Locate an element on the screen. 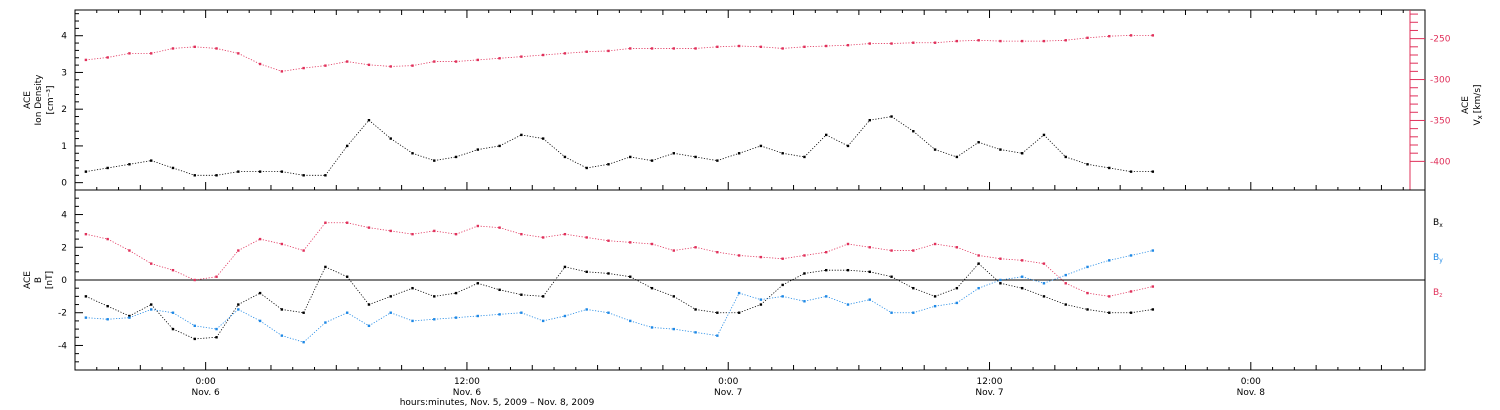 The width and height of the screenshot is (1500, 410). legend-entry-z: Bz is located at coordinates (1437, 293).